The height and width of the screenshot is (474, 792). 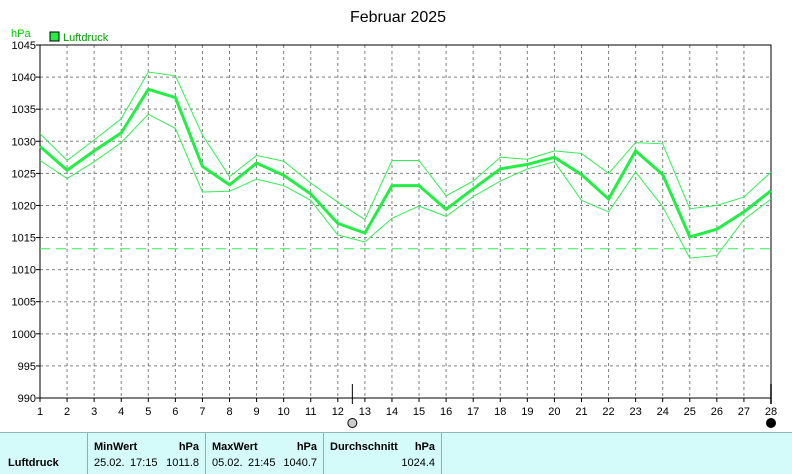 What do you see at coordinates (116, 447) in the screenshot?
I see `min-header: MinWert` at bounding box center [116, 447].